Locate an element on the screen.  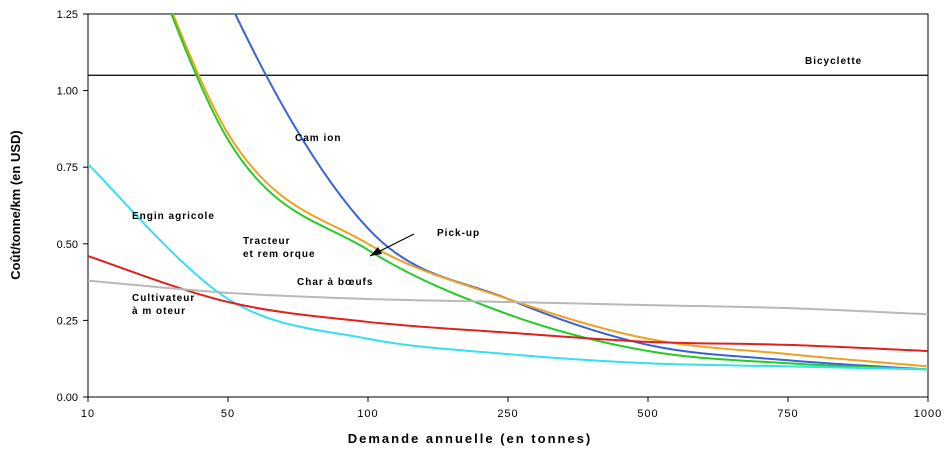
annotation: Tracteur is located at coordinates (266, 241).